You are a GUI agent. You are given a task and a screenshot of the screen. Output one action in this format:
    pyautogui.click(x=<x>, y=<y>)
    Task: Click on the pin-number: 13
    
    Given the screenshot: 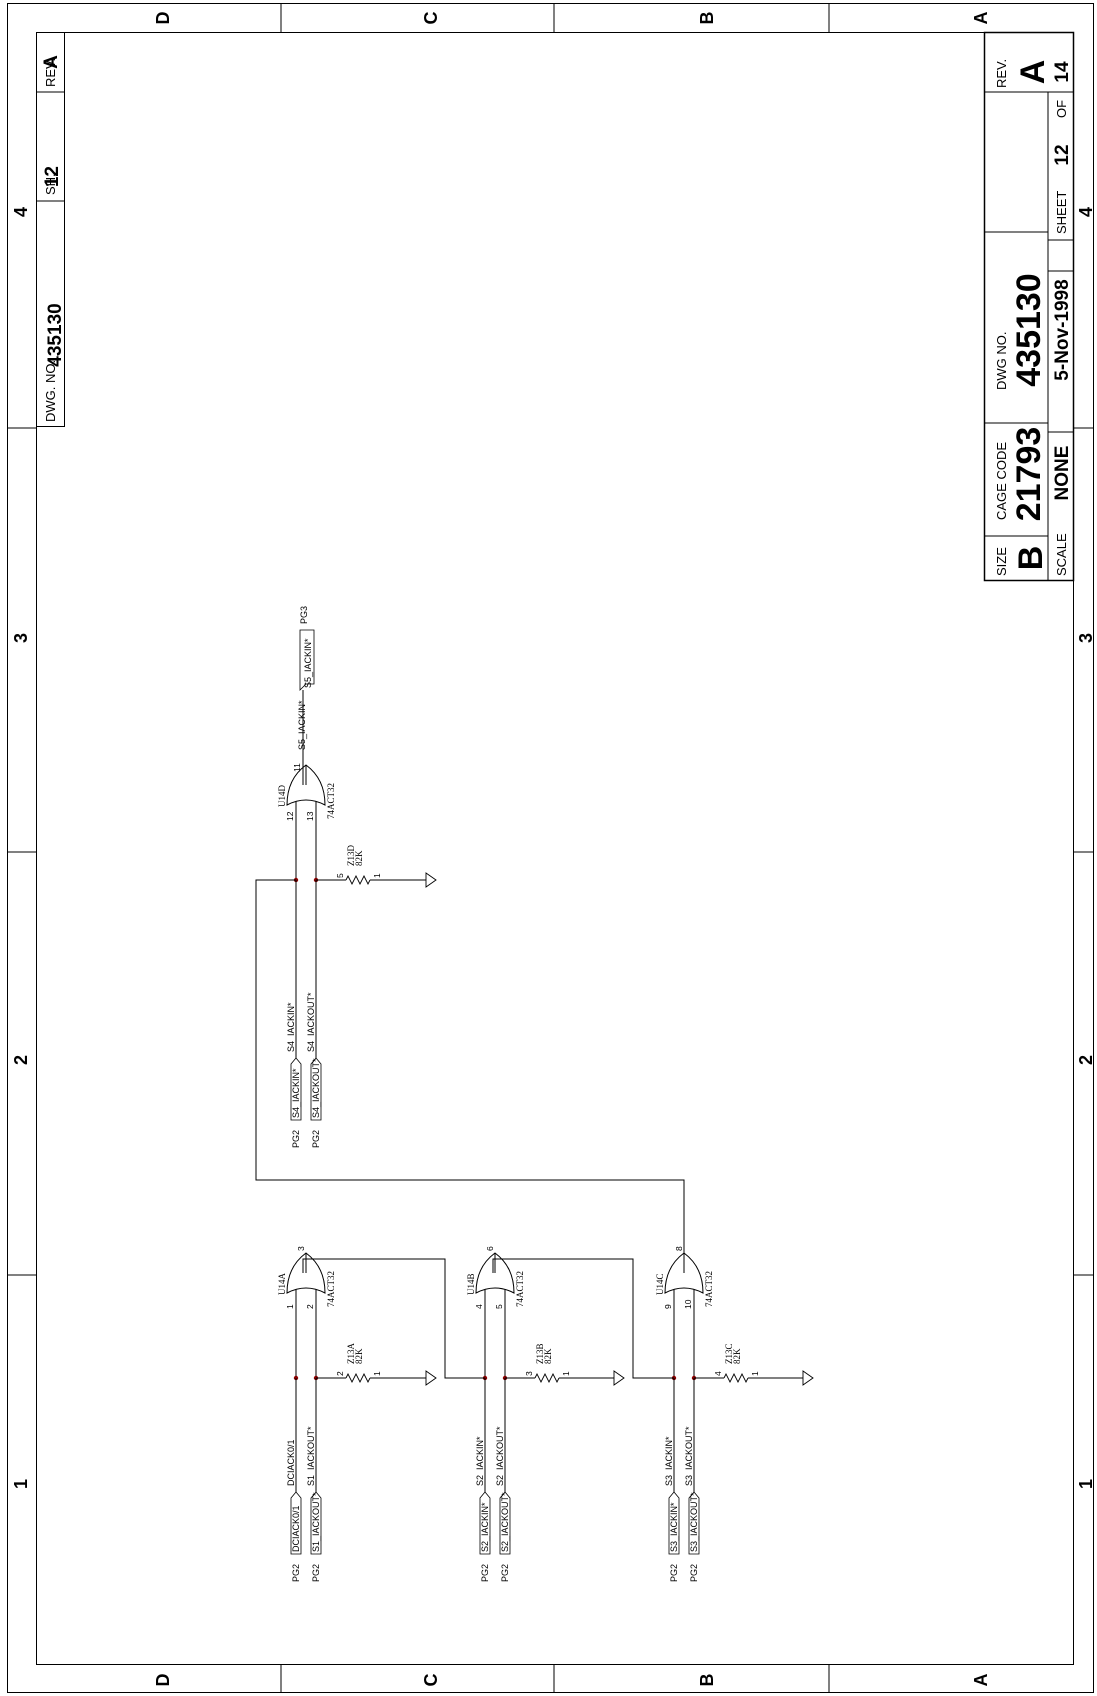 What is the action you would take?
    pyautogui.click(x=310, y=816)
    